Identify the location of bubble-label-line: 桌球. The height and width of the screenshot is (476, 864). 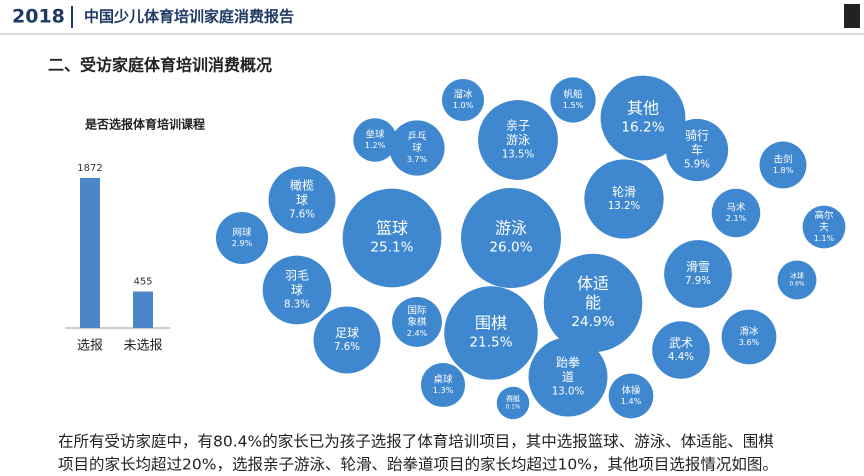
(443, 379).